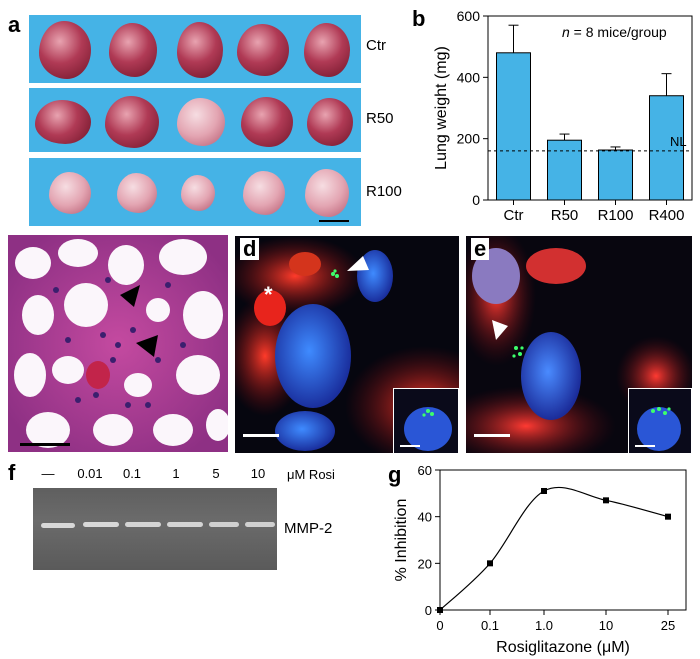 Image resolution: width=700 pixels, height=659 pixels. What do you see at coordinates (250, 249) in the screenshot?
I see `panel-d-letter: d` at bounding box center [250, 249].